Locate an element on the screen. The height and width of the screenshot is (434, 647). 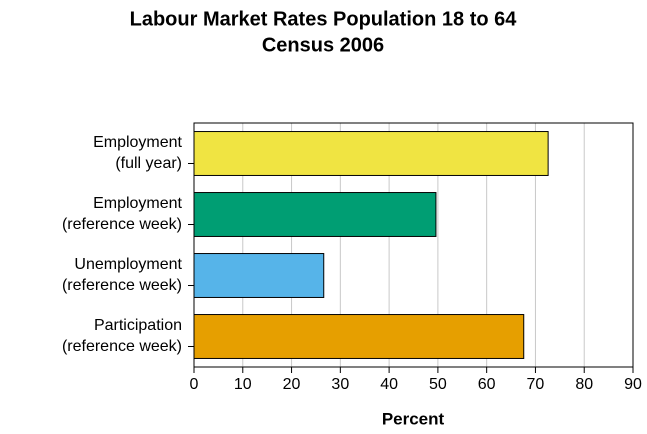
x-tick-label: 0 is located at coordinates (194, 384).